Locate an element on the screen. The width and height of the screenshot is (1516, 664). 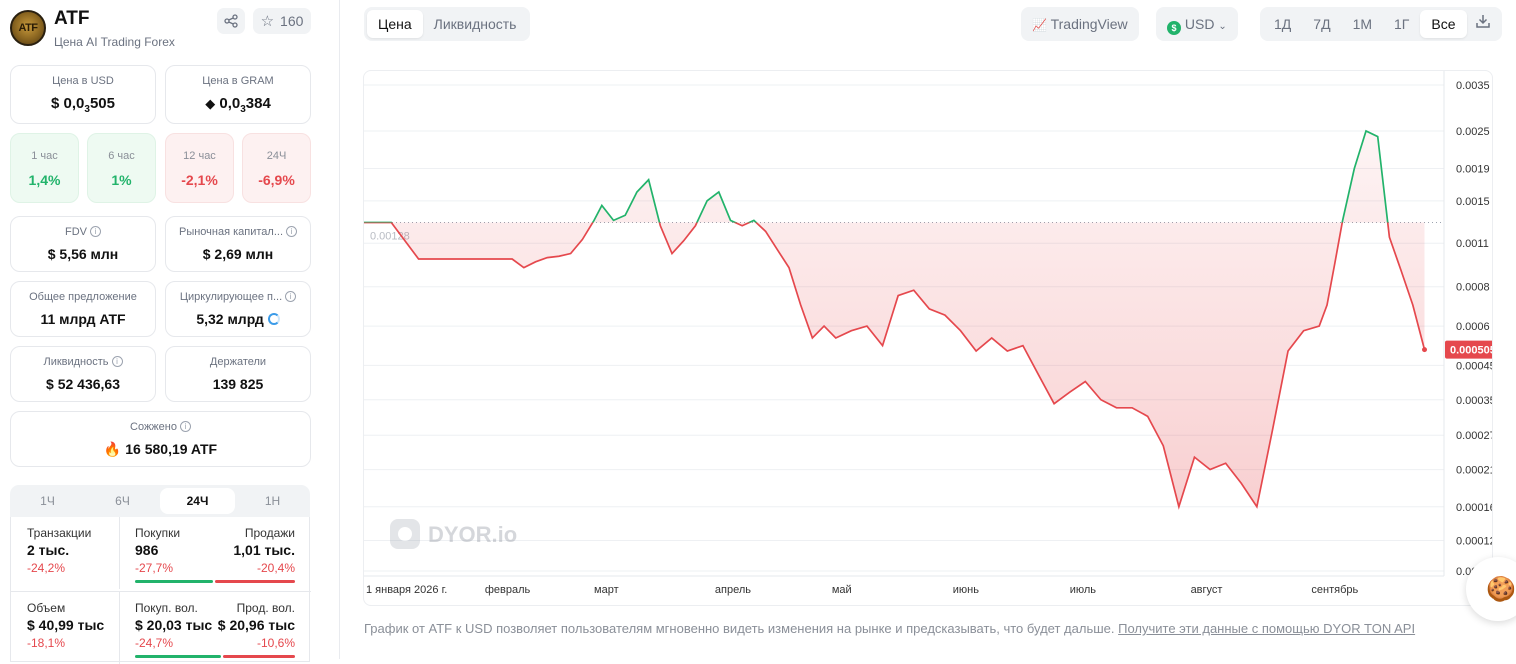
fdv-label: FDV i is located at coordinates (83, 232).